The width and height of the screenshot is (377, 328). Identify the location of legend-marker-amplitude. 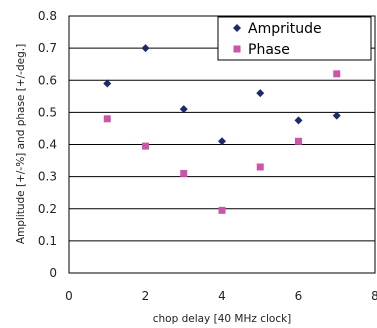
(237, 28).